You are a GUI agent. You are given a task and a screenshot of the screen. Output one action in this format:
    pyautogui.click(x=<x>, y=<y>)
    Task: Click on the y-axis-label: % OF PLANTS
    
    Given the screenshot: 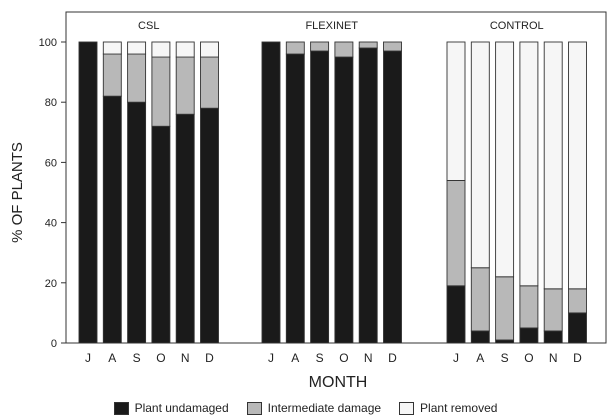 What is the action you would take?
    pyautogui.click(x=17, y=192)
    